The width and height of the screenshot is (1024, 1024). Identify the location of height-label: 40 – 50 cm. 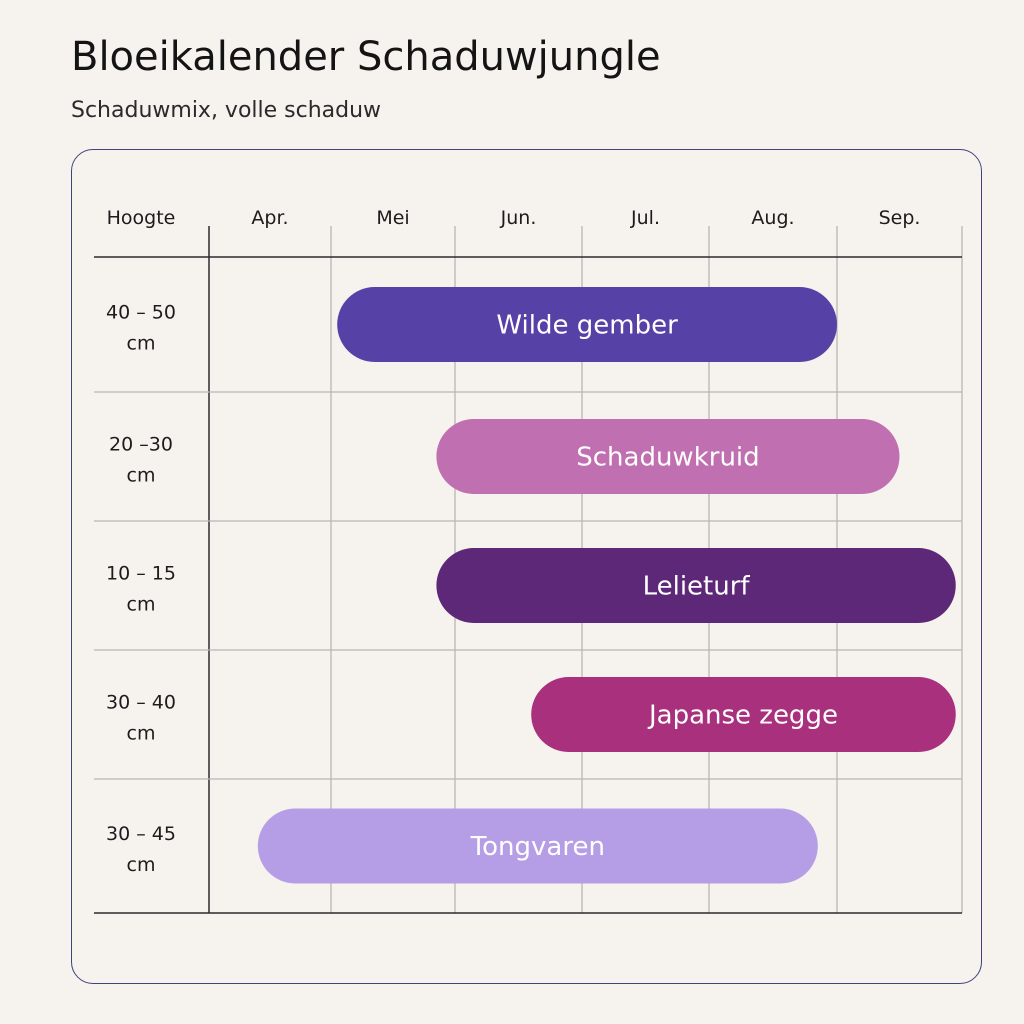
(141, 328).